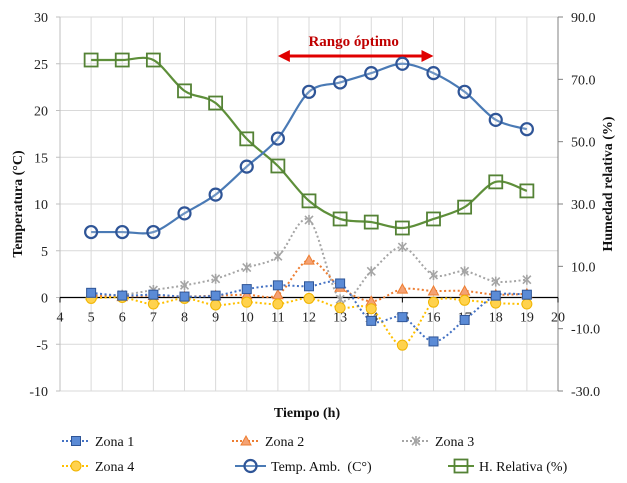 This screenshot has width=627, height=483. What do you see at coordinates (583, 80) in the screenshot?
I see `y2-tick-label: 70.0` at bounding box center [583, 80].